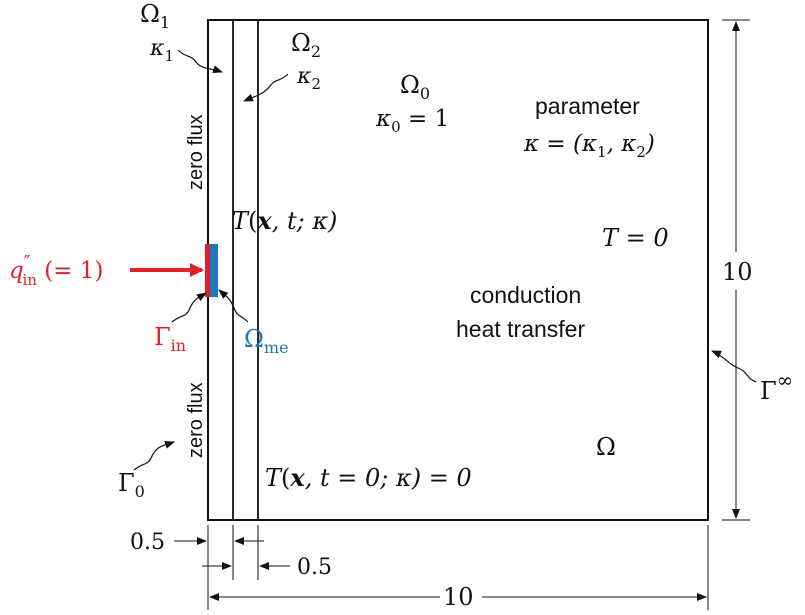  What do you see at coordinates (214, 270) in the screenshot?
I see `omega-me-region` at bounding box center [214, 270].